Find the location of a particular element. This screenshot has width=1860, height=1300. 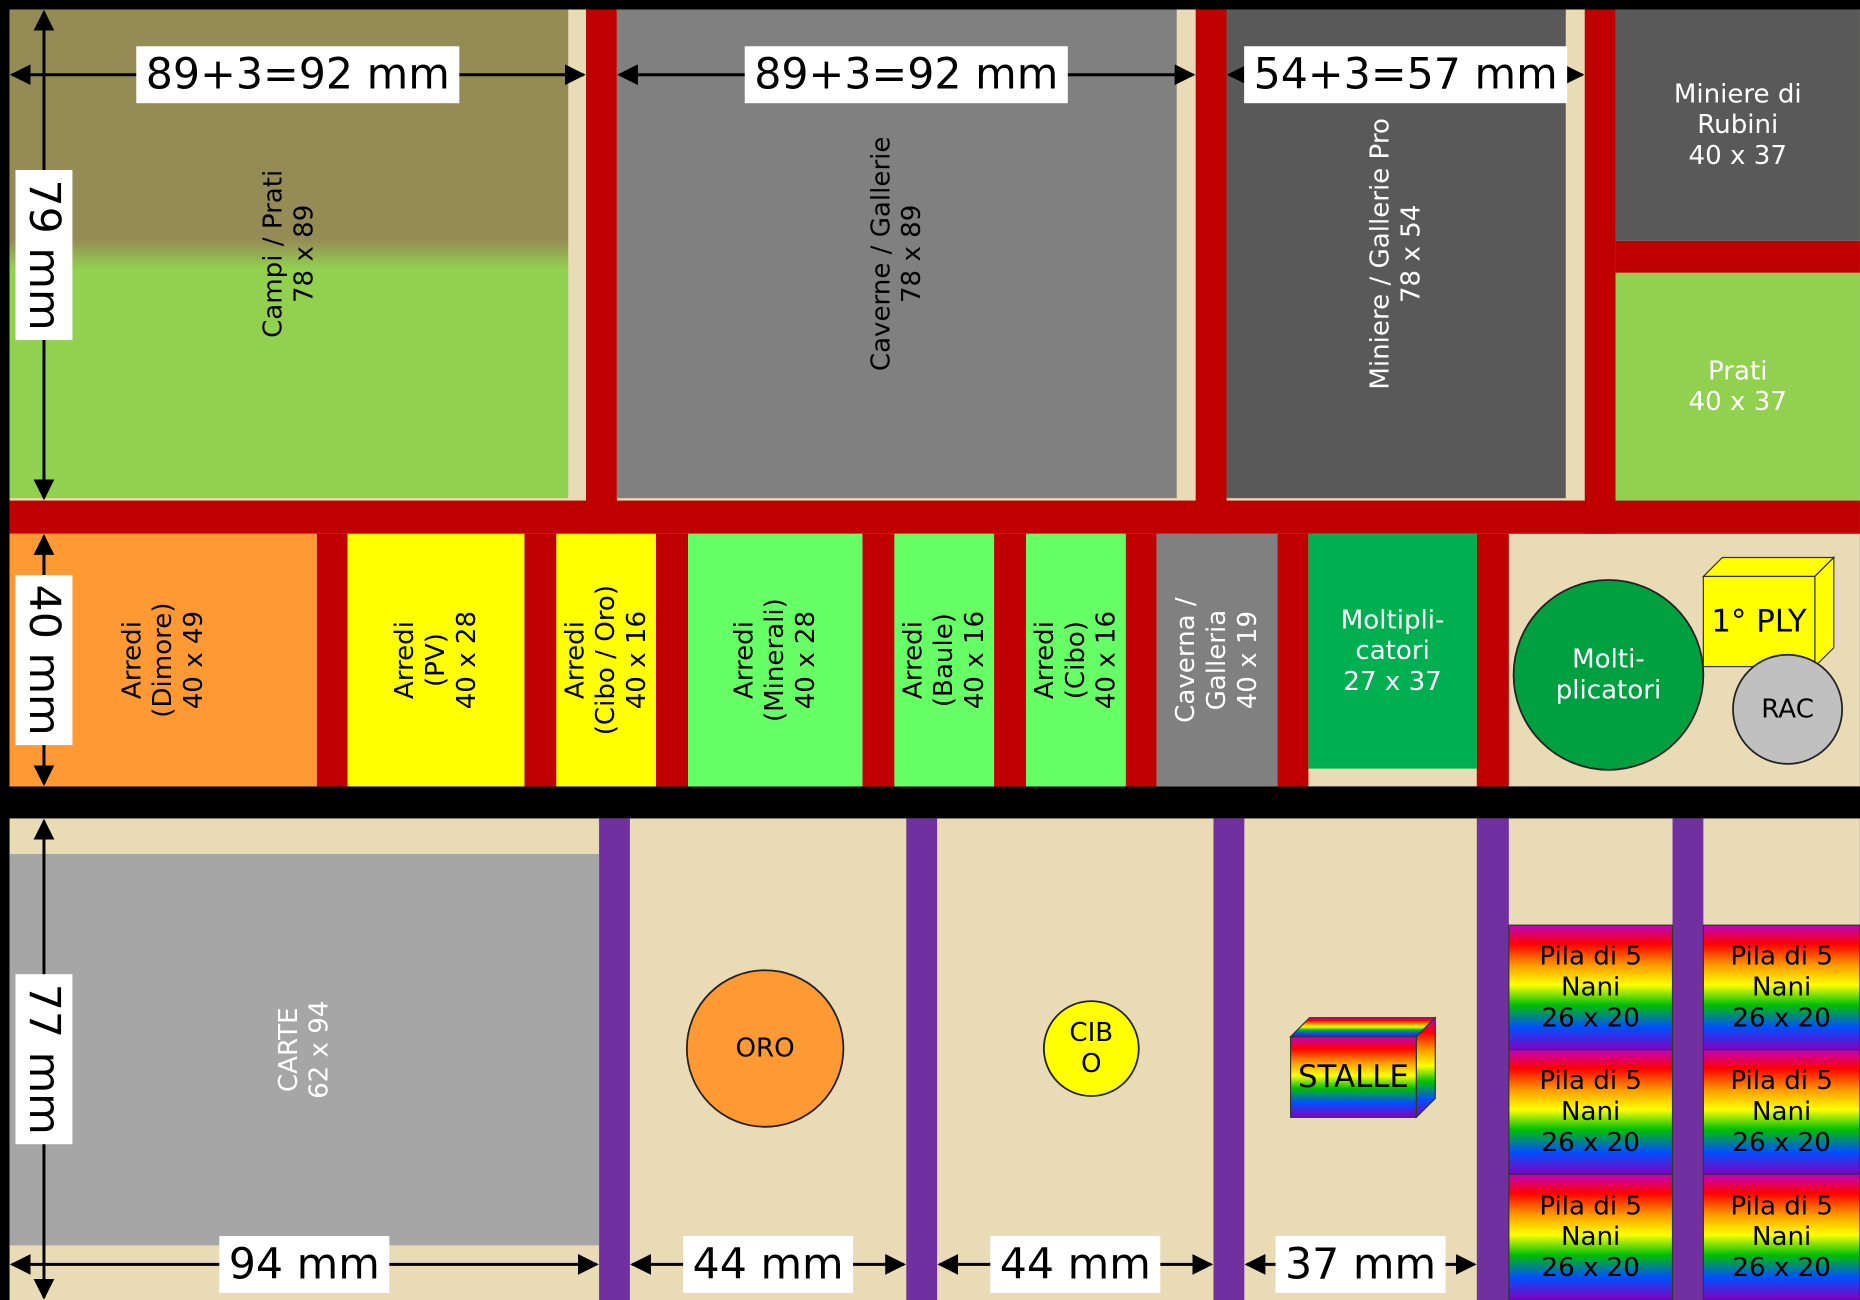

compartment-label: (Cibo) is located at coordinates (1076, 660).